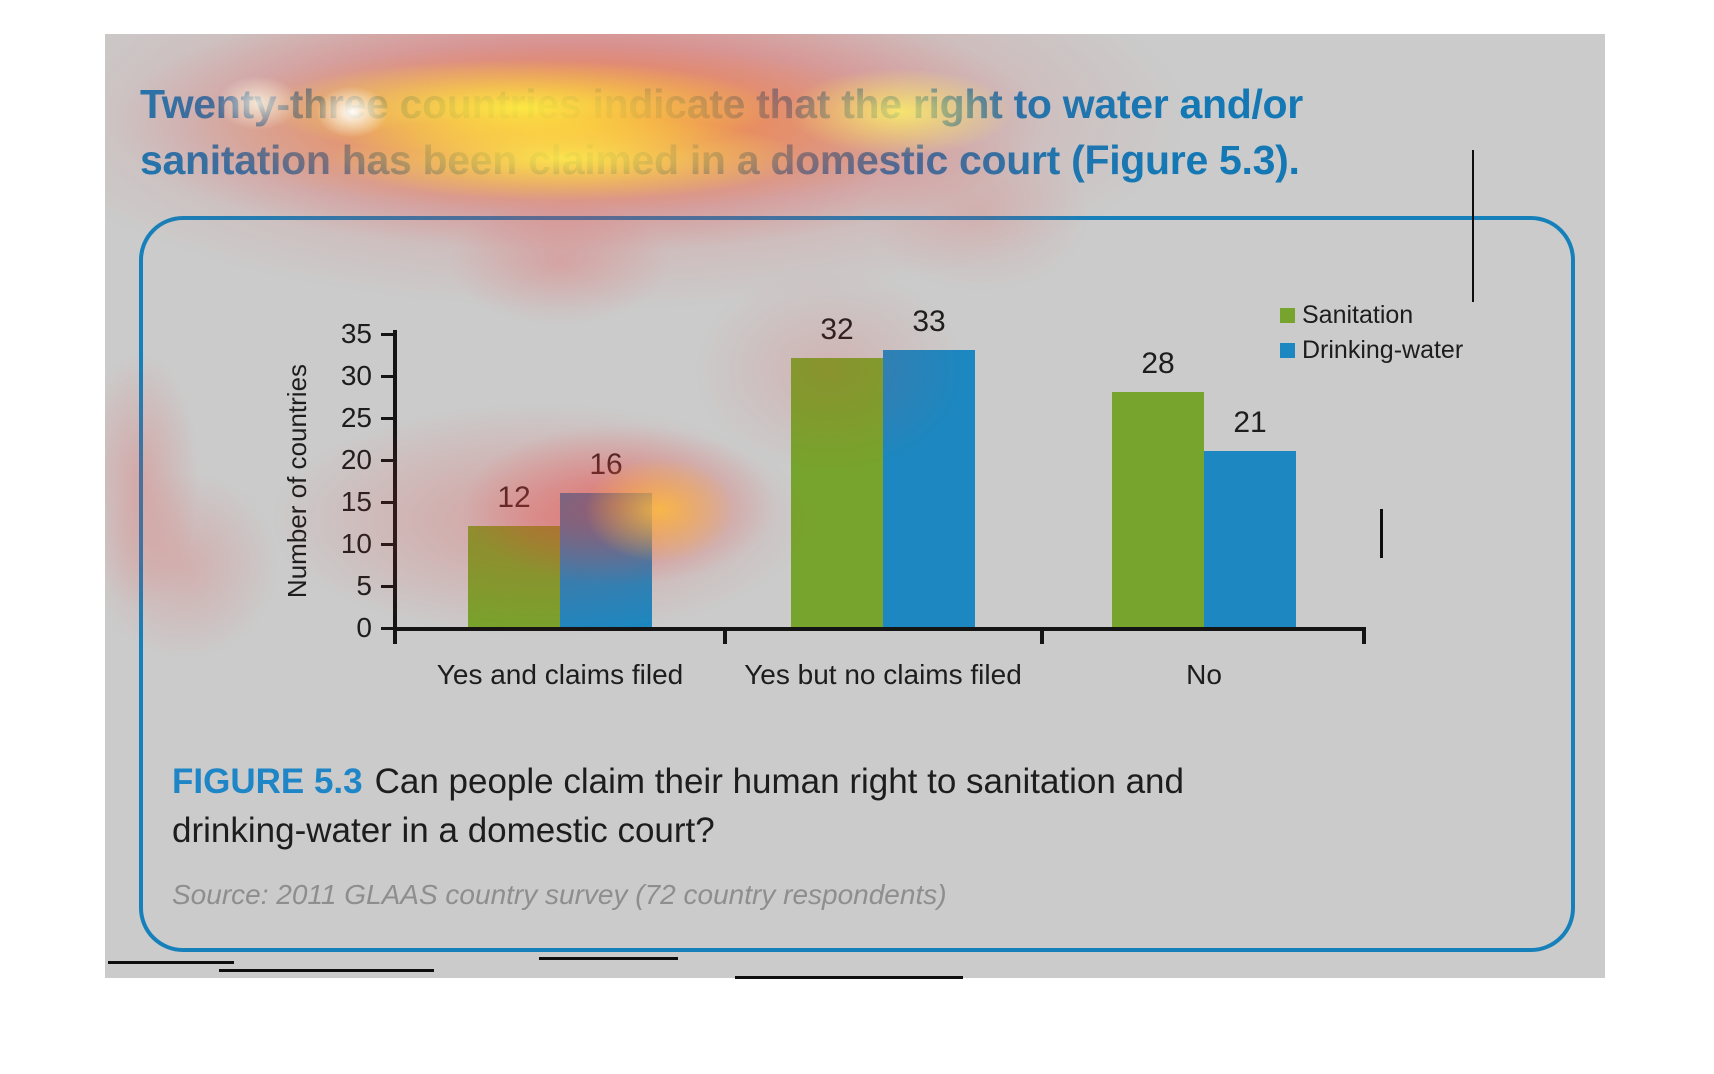  What do you see at coordinates (606, 464) in the screenshot?
I see `value-label-drinking-water-yes-and-claims-filed: 16` at bounding box center [606, 464].